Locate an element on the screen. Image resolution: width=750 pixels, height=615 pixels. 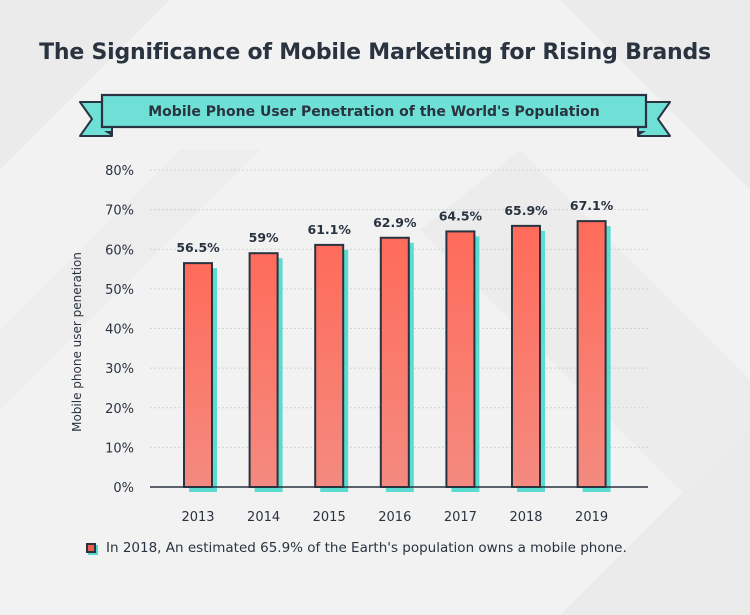
x-tick-label: 2016 is located at coordinates (394, 517).